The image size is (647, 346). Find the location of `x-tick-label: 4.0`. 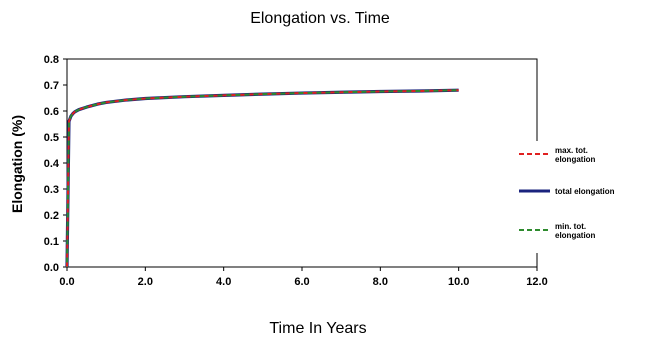

x-tick-label: 4.0 is located at coordinates (223, 282).